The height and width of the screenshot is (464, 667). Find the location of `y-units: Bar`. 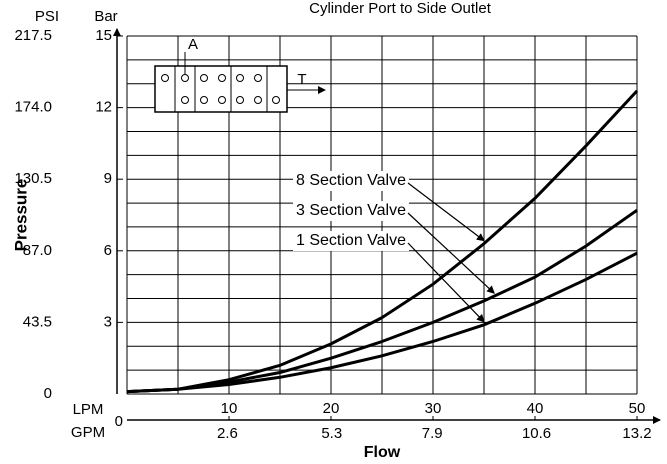

y-units: Bar is located at coordinates (105, 16).